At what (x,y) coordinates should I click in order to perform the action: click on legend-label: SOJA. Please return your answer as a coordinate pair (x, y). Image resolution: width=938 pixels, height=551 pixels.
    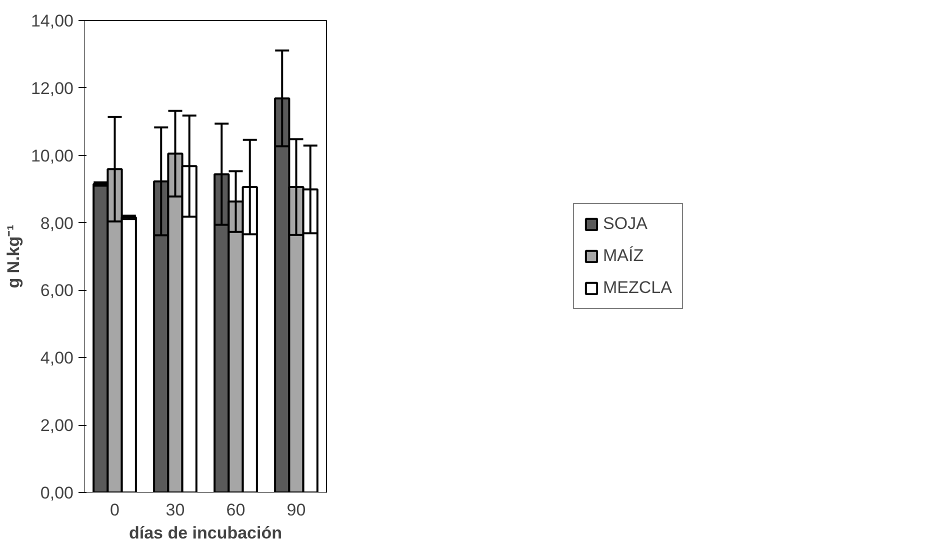
    Looking at the image, I should click on (625, 224).